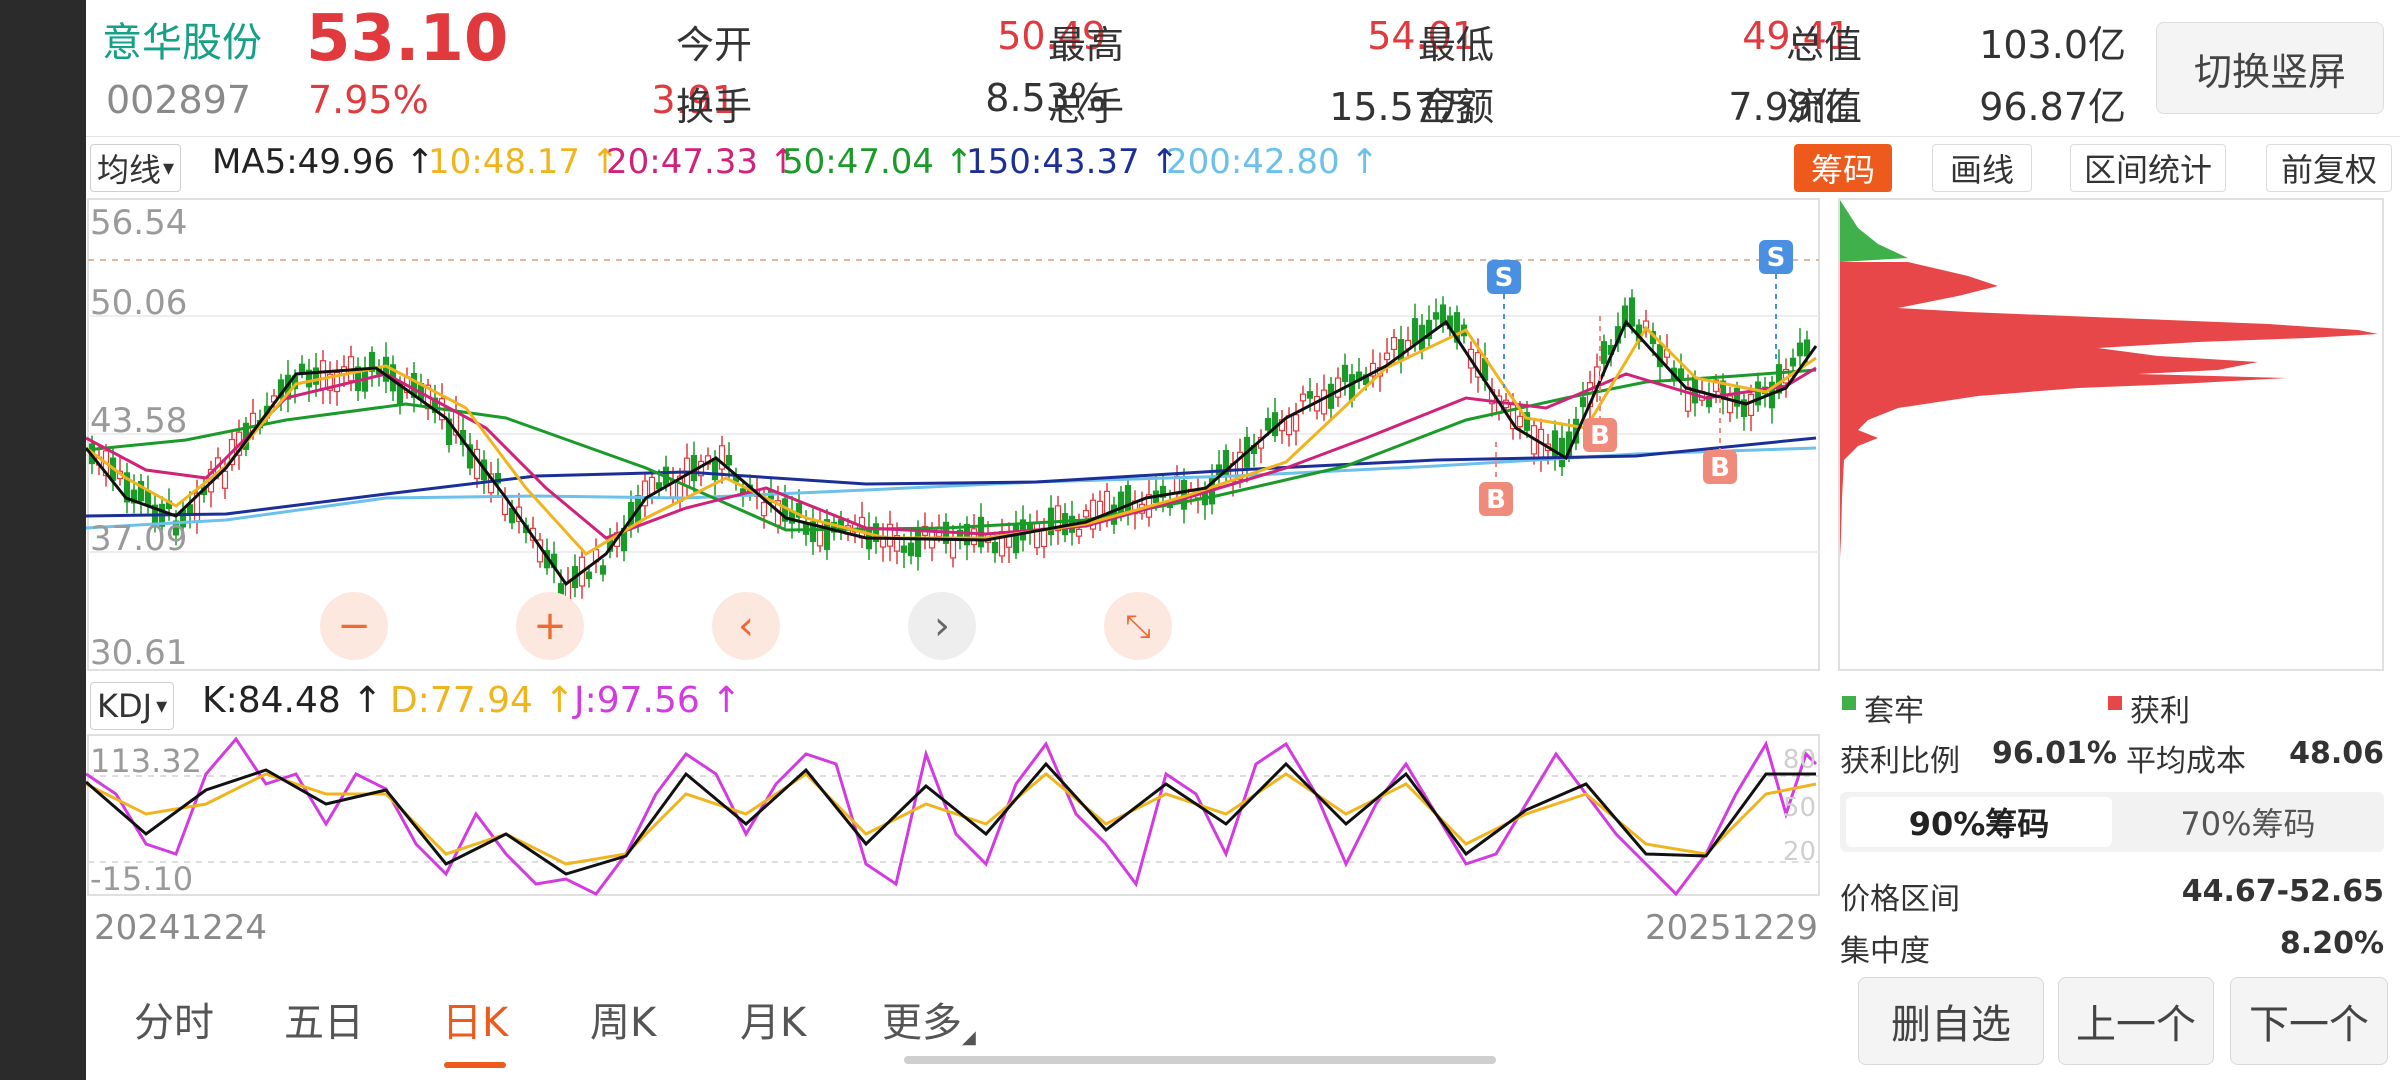 Image resolution: width=2400 pixels, height=1080 pixels. I want to click on quote-label-low: 最低, so click(1456, 45).